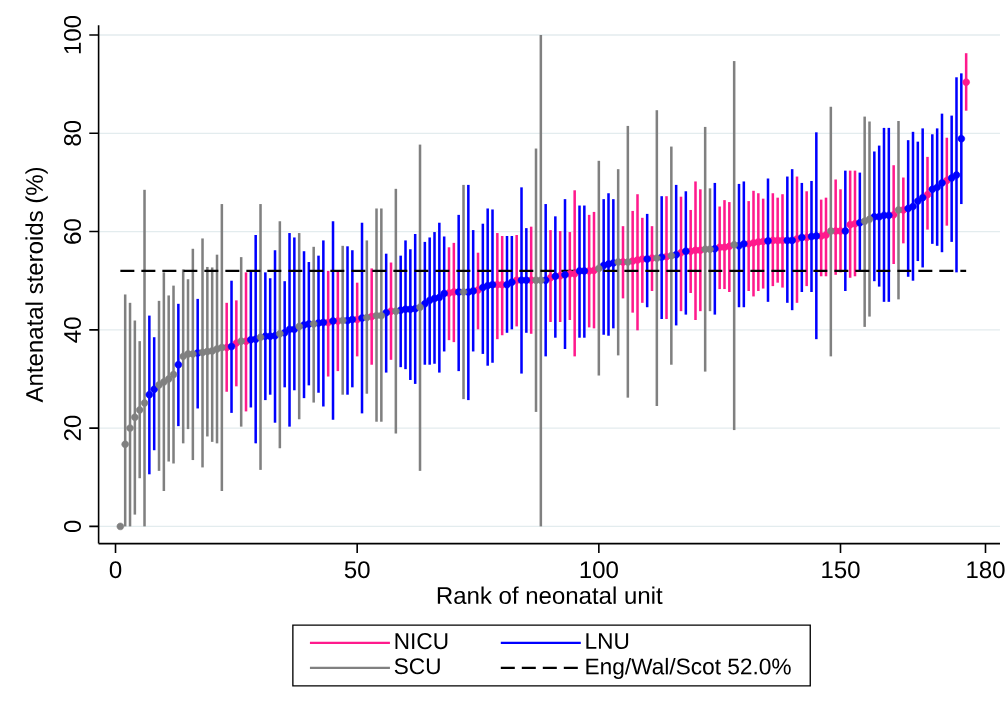 The image size is (1008, 711). Describe the element at coordinates (72, 330) in the screenshot. I see `y-tick-label: 40` at that location.